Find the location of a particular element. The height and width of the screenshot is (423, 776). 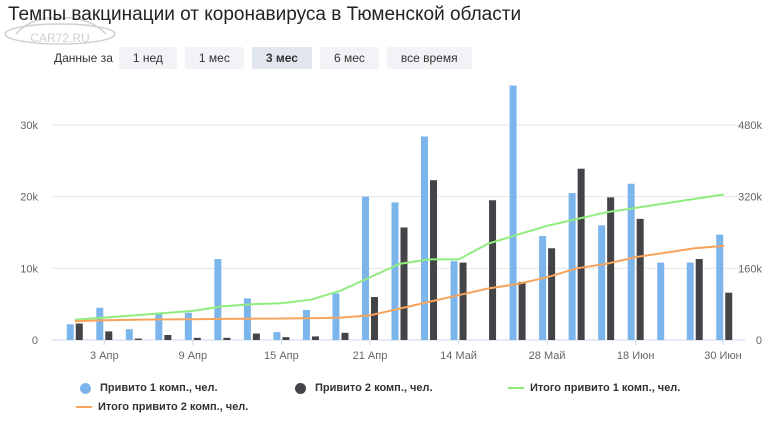

period-6-months-button: 6 мес is located at coordinates (349, 58).